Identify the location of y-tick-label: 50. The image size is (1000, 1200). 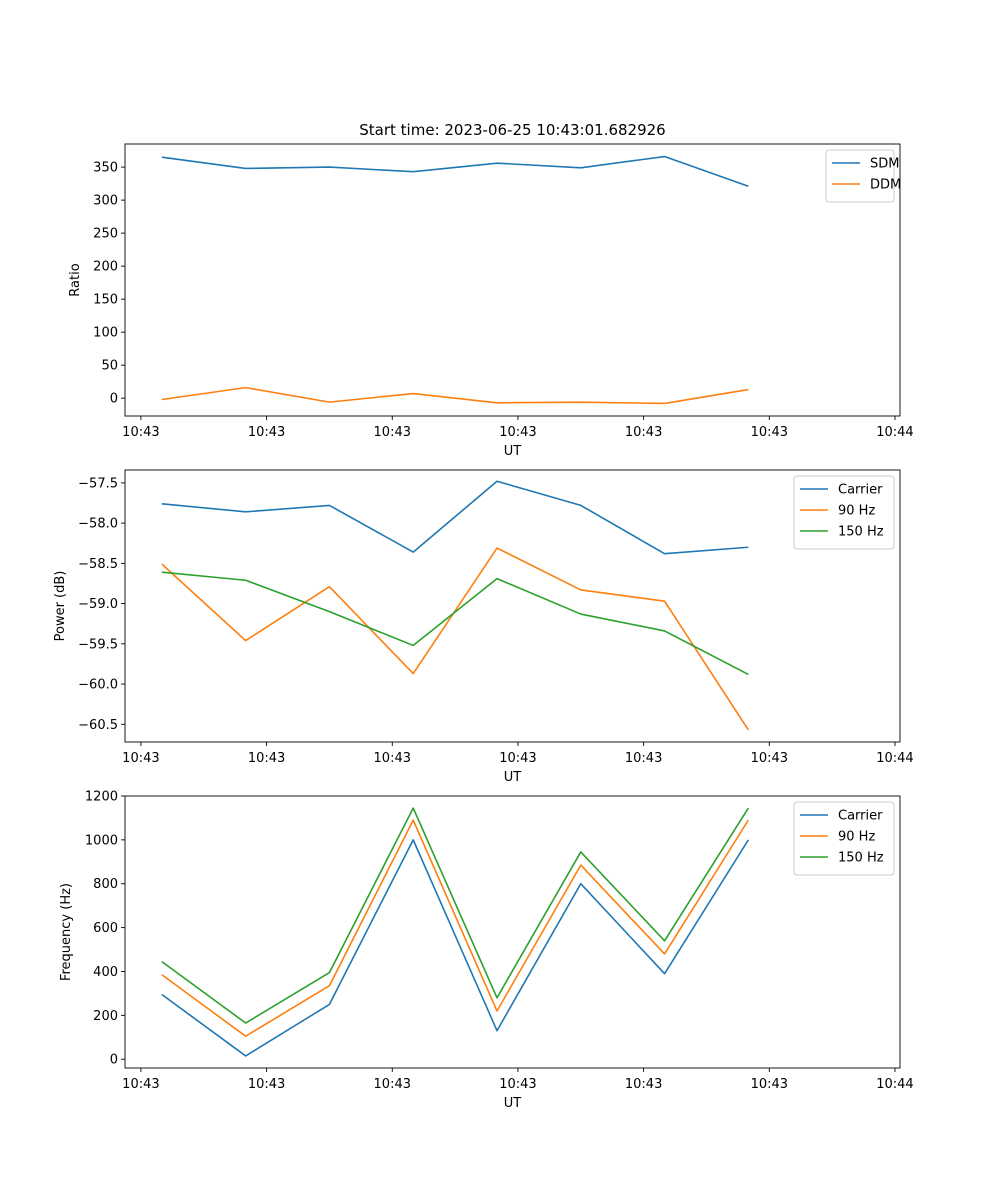
(109, 366).